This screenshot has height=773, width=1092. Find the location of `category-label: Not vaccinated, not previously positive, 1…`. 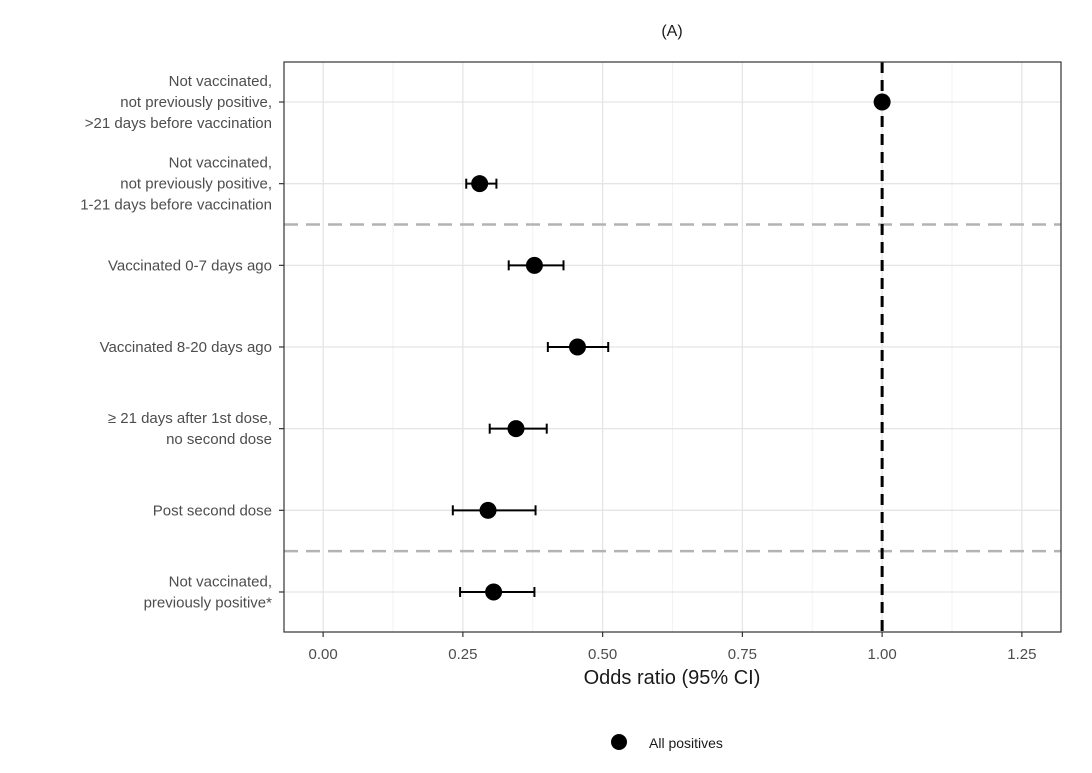

category-label: Not vaccinated, not previously positive, 1… is located at coordinates (176, 184).